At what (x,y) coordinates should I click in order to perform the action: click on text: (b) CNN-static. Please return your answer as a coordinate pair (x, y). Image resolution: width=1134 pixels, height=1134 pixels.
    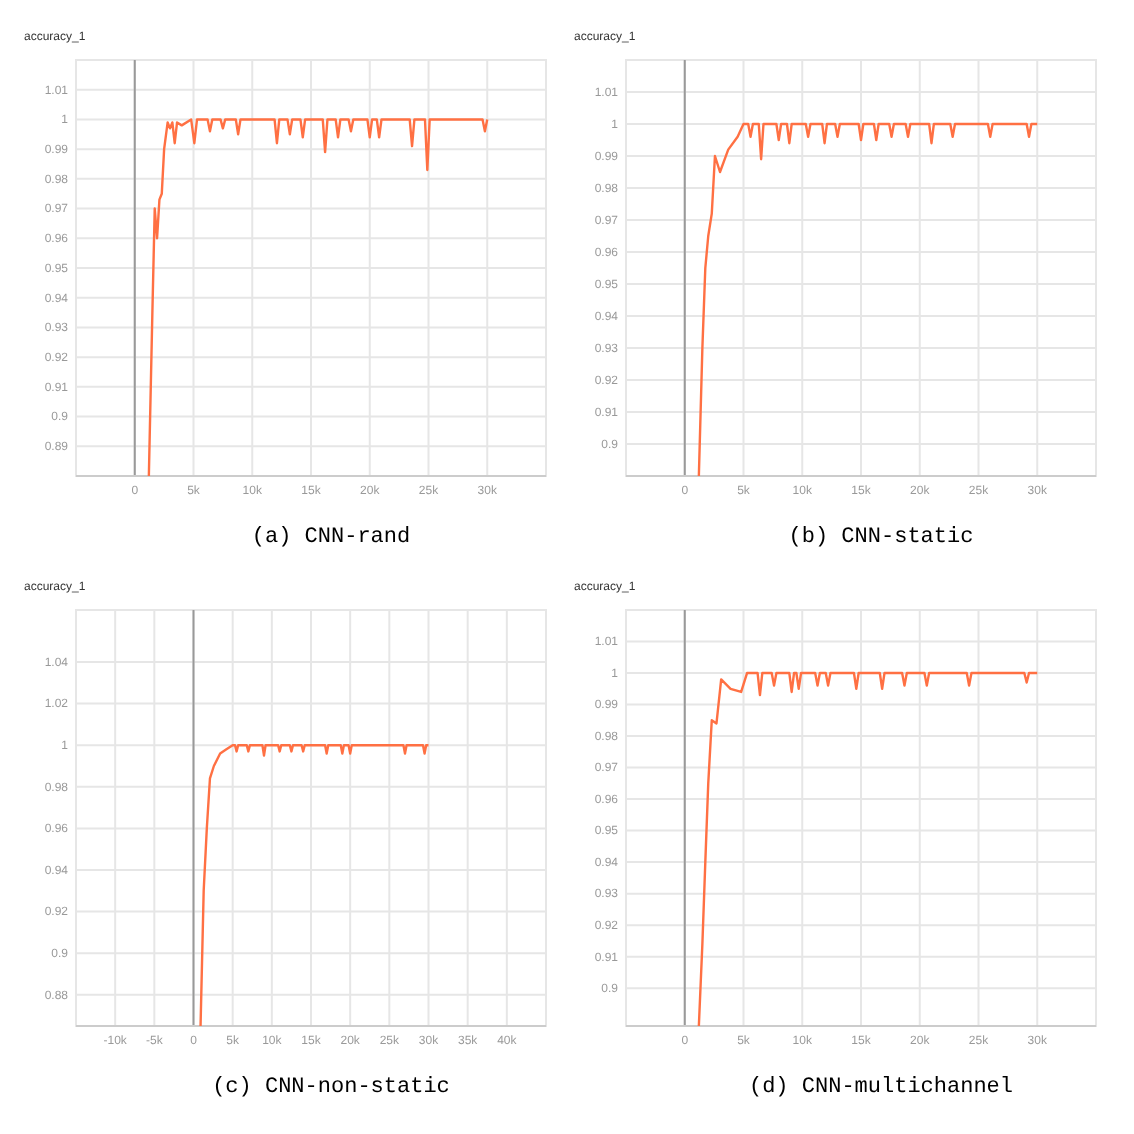
    Looking at the image, I should click on (881, 538).